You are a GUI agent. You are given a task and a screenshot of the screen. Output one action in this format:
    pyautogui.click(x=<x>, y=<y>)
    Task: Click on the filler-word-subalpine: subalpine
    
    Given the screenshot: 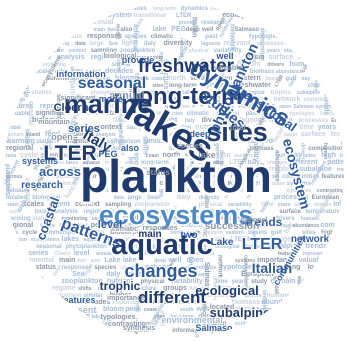 What is the action you would take?
    pyautogui.click(x=309, y=93)
    